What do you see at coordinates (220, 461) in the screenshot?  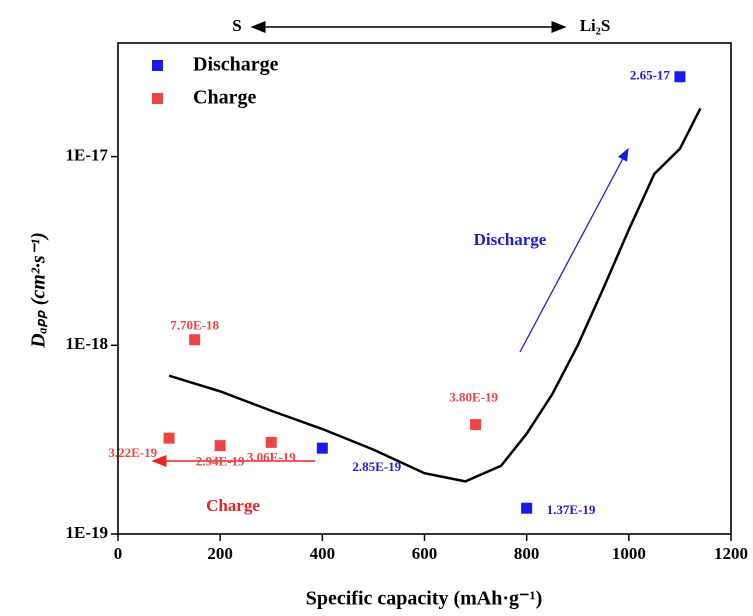 I see `data-label: 2.94E-19` at bounding box center [220, 461].